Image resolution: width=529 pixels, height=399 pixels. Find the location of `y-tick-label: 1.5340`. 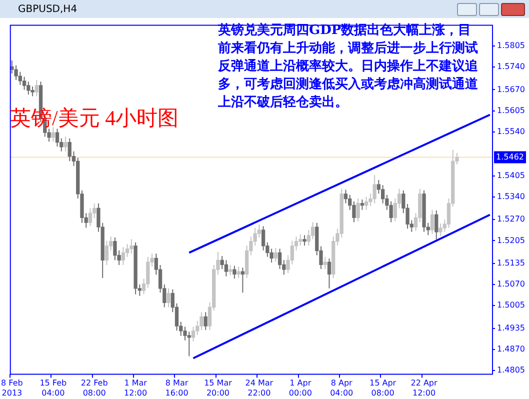

y-tick-label: 1.5340 is located at coordinates (511, 196).